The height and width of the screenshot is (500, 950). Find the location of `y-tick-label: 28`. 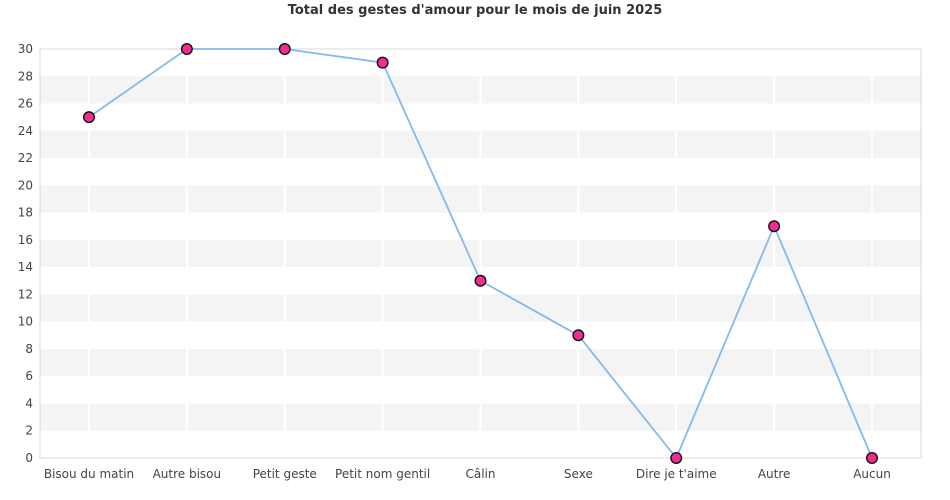

y-tick-label: 28 is located at coordinates (25, 76).